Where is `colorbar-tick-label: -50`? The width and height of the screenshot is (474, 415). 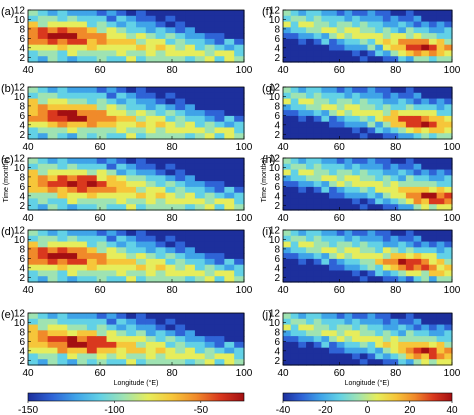 colorbar-tick-label: -50 is located at coordinates (201, 410).